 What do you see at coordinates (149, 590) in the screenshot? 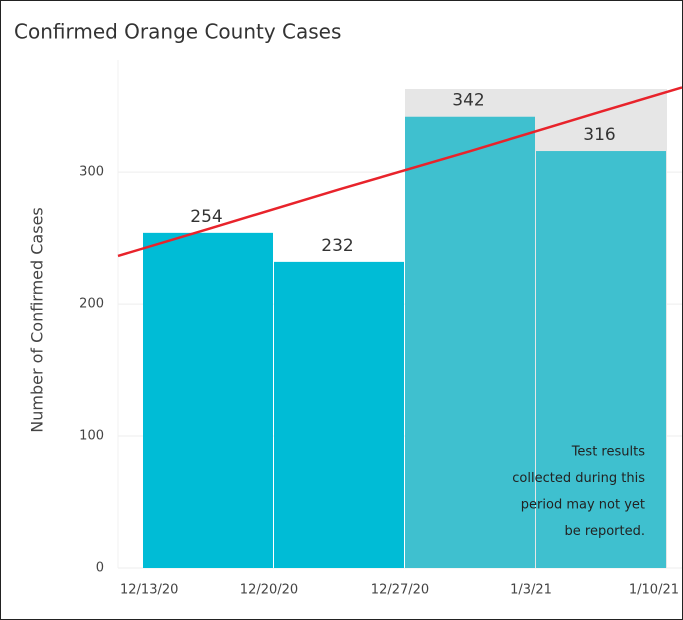
I see `x-tick-label: 12/13/20` at bounding box center [149, 590].